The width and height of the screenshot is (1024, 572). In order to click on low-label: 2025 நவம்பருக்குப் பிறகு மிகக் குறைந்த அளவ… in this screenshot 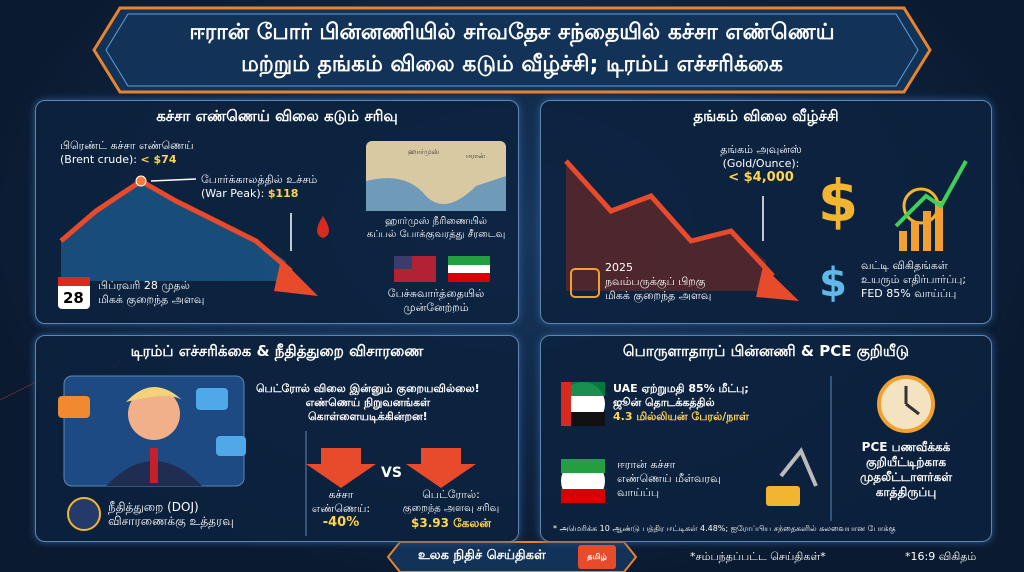, I will do `click(658, 282)`.